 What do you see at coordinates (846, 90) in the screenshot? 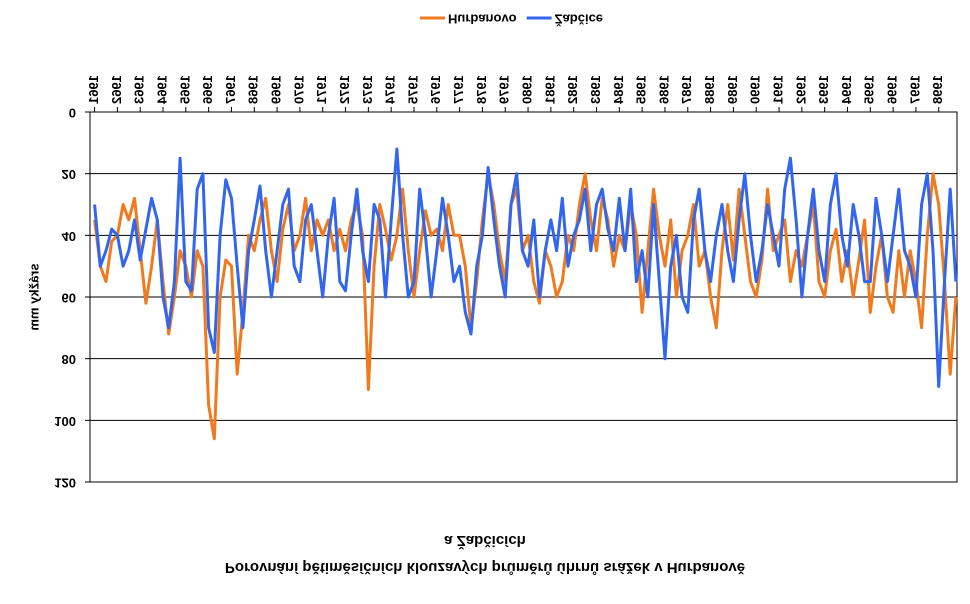
I see `x-tick-label: 1994` at bounding box center [846, 90].